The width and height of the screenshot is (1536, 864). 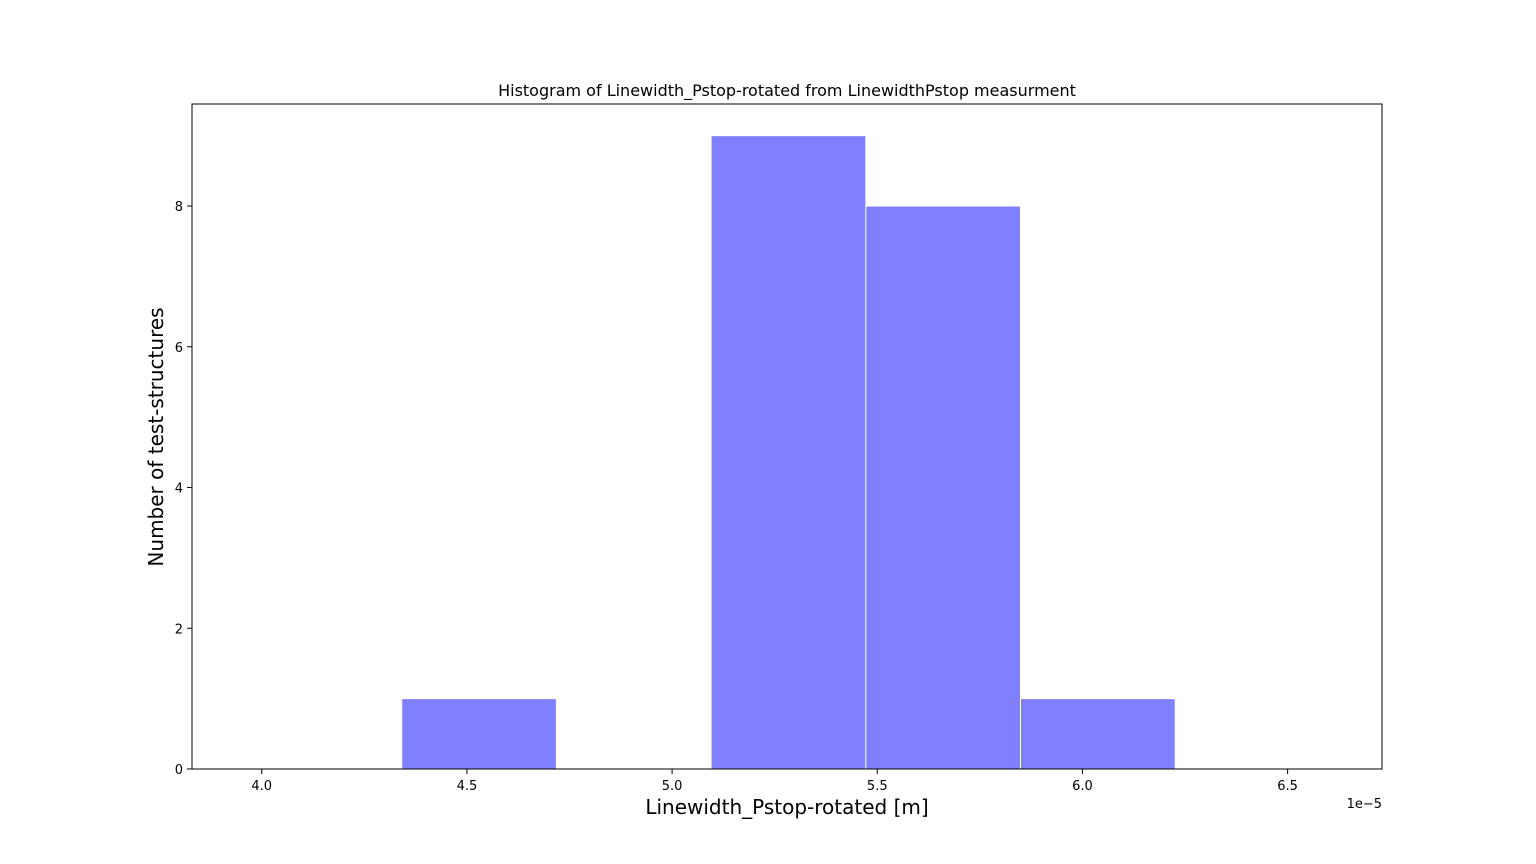 I want to click on y-tick-label: 4, so click(x=179, y=489).